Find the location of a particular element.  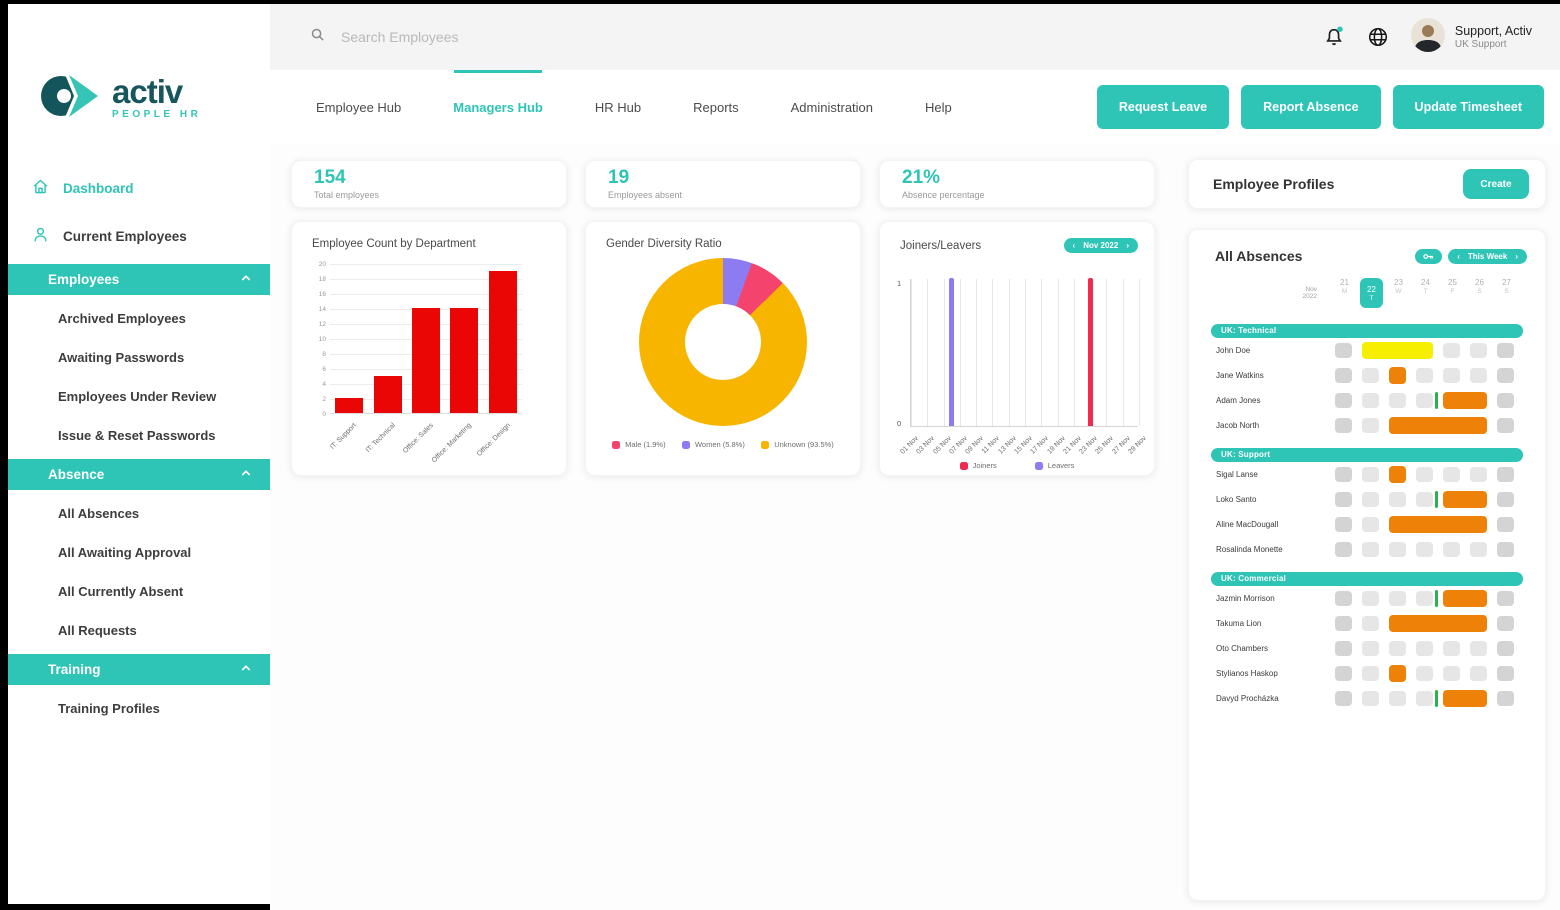

week-selector-pill: ‹ This Week › is located at coordinates (1487, 256).